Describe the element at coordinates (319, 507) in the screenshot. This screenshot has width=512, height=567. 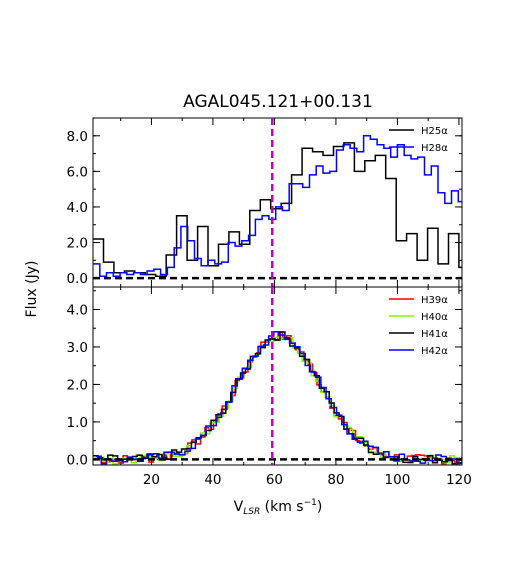
I see `x-axis-label-end: )` at that location.